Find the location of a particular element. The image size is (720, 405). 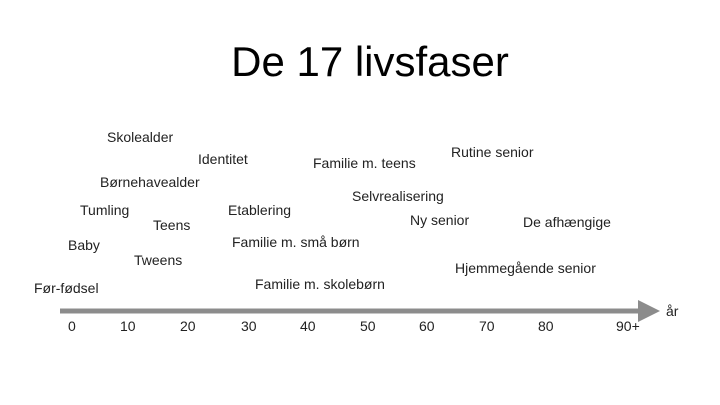

phase-tumling: Tumling is located at coordinates (105, 210).